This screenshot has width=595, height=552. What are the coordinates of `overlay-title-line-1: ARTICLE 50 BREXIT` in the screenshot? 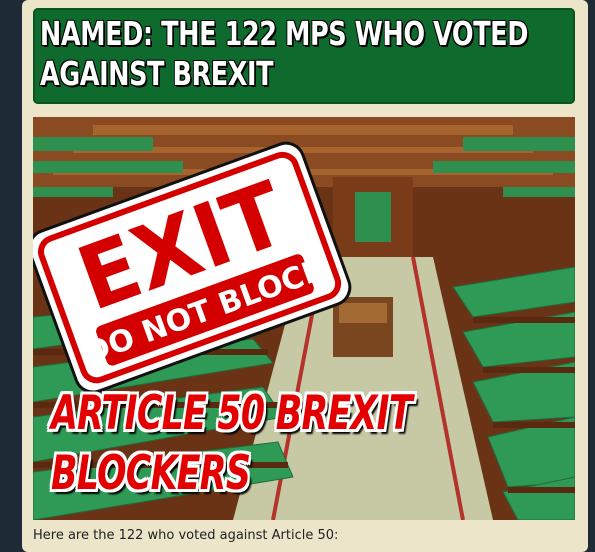 It's located at (232, 413).